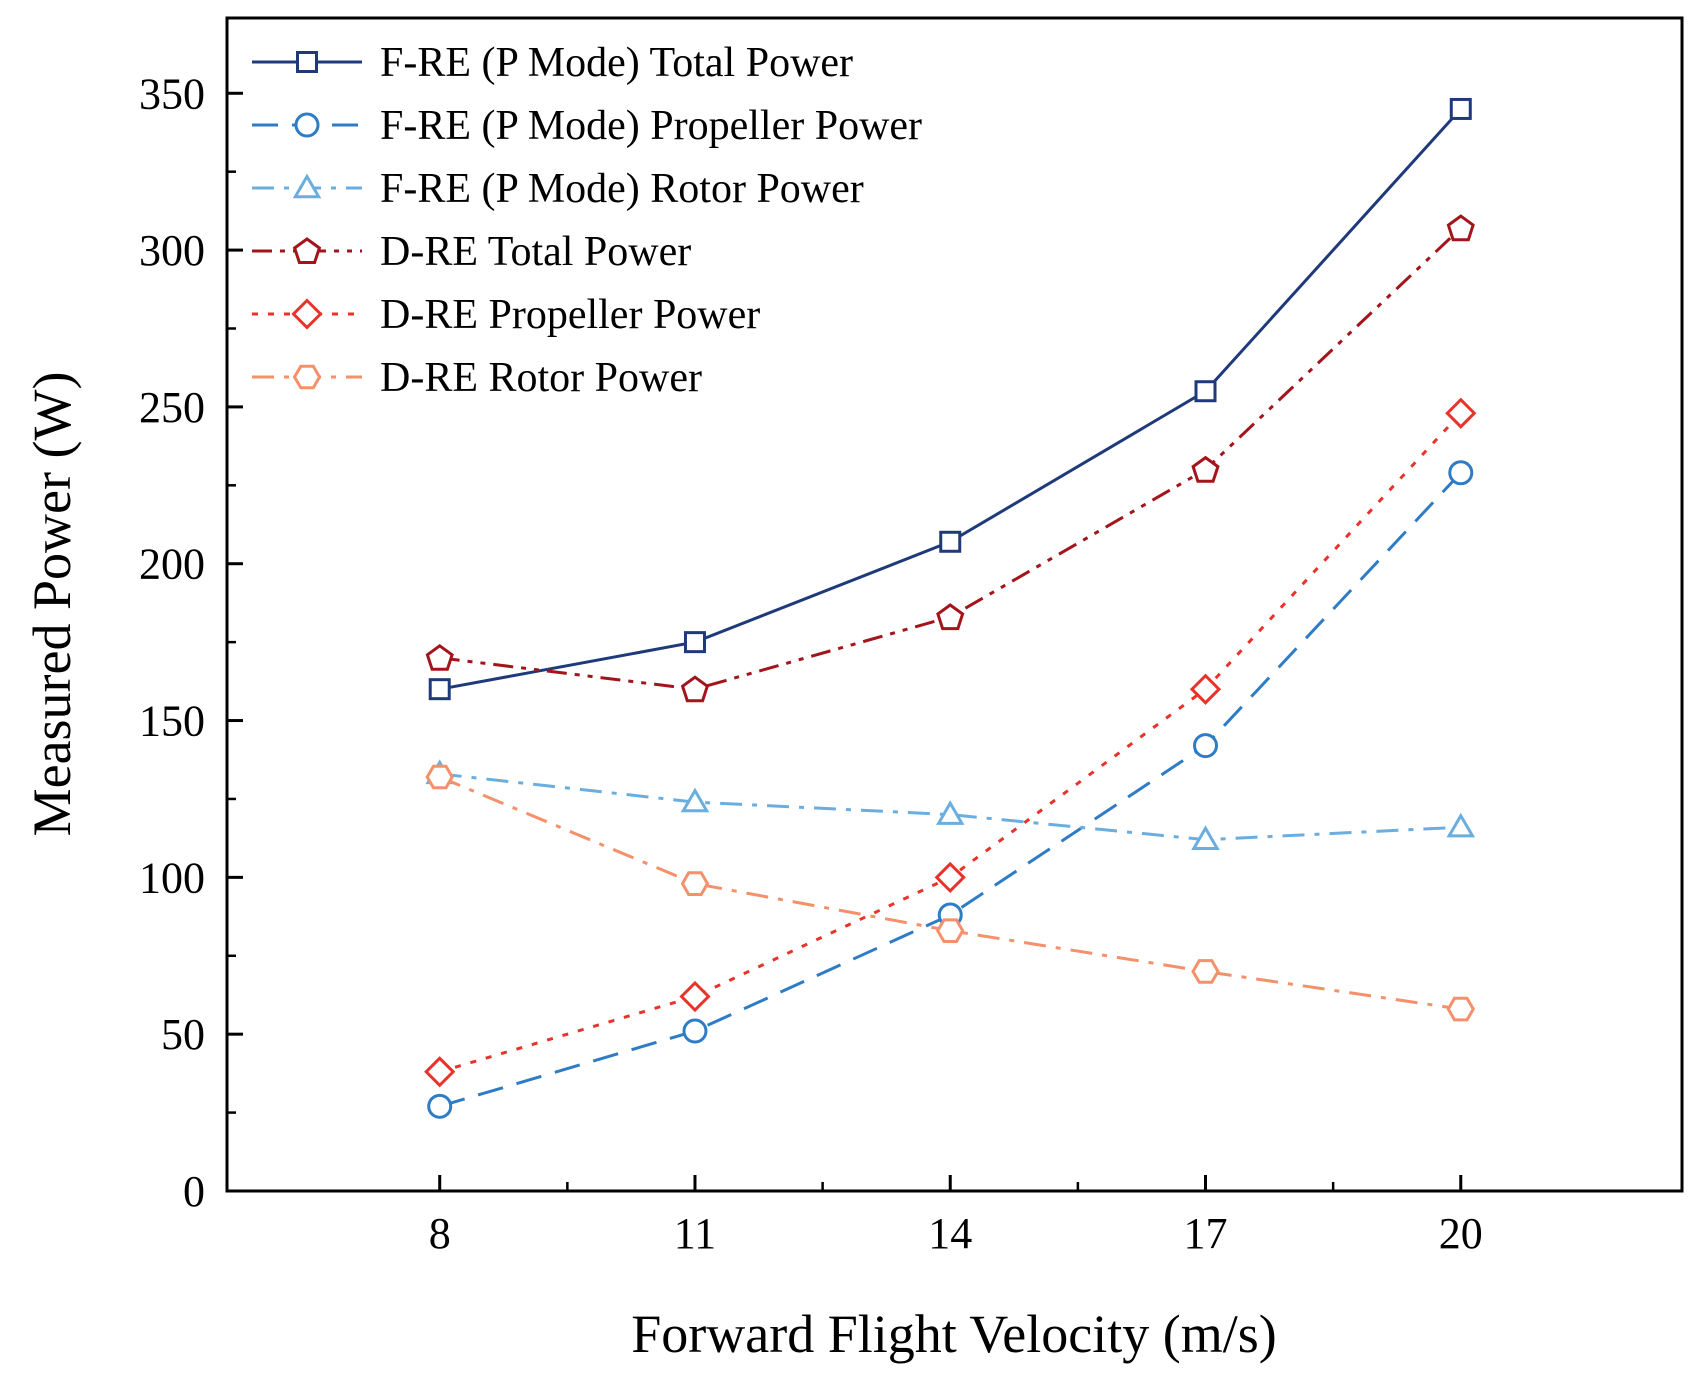 Image resolution: width=1699 pixels, height=1379 pixels. Describe the element at coordinates (651, 126) in the screenshot. I see `legend-label: F-RE (P Mode) Propeller Power` at that location.